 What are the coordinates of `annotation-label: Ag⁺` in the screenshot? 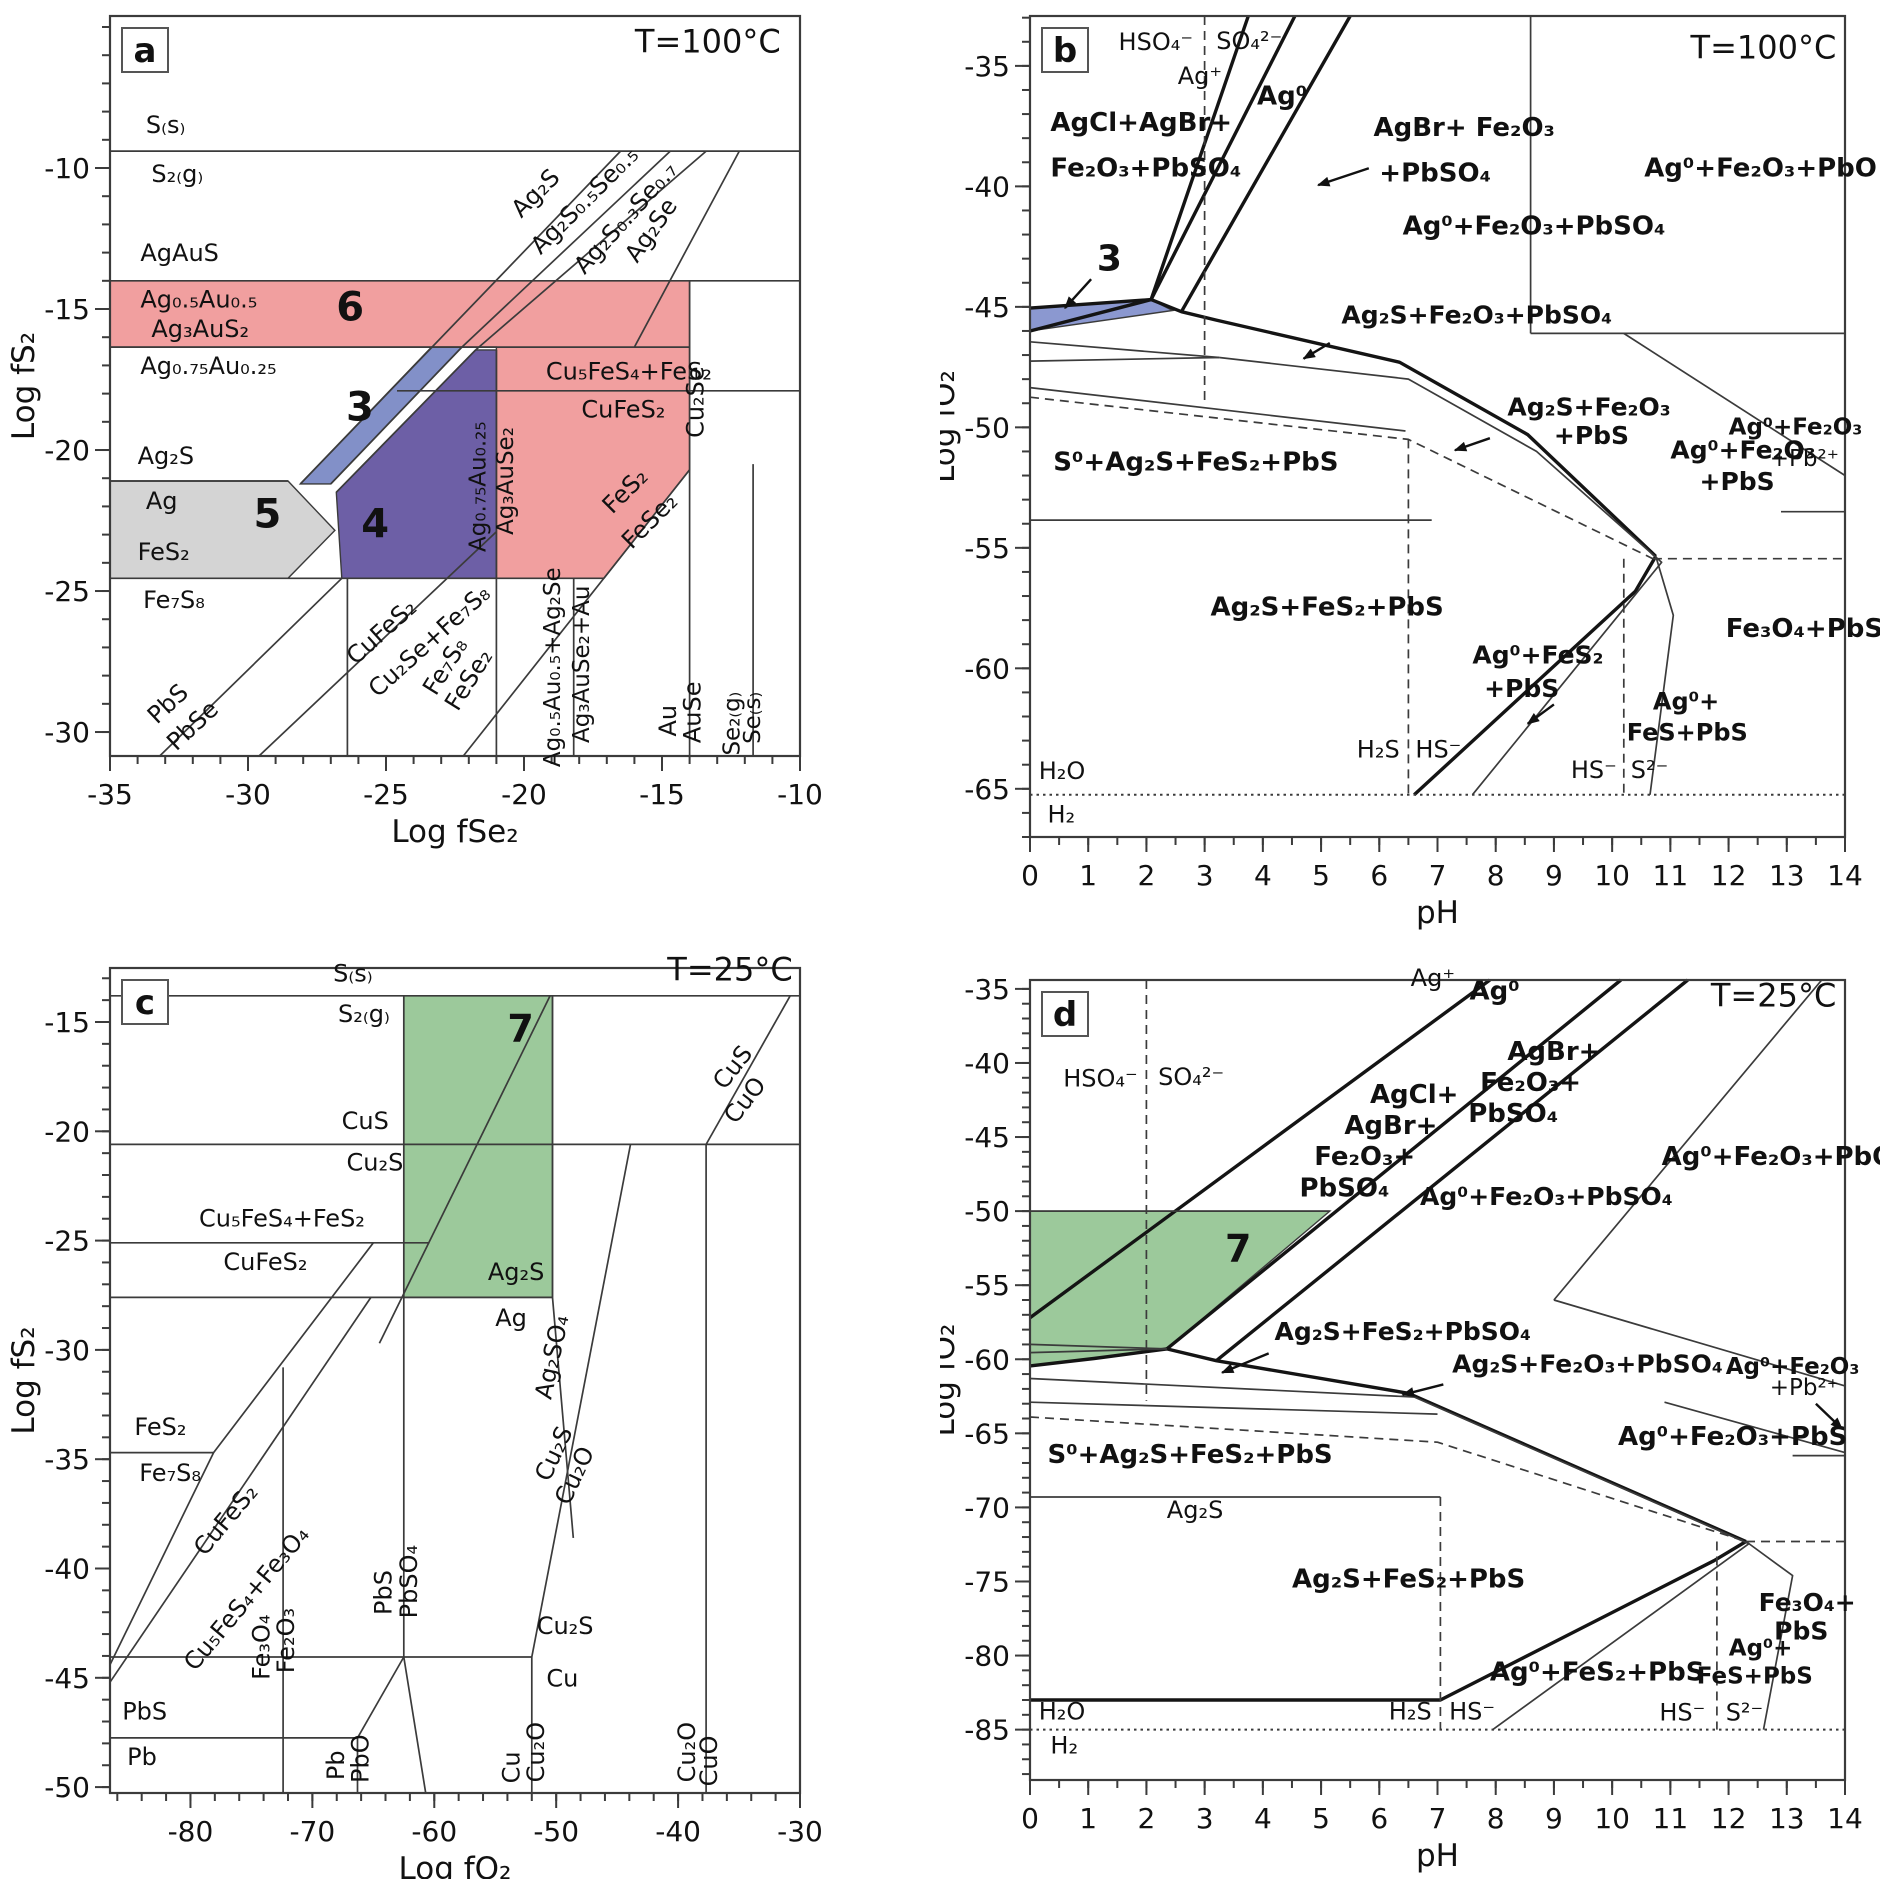 It's located at (1433, 978).